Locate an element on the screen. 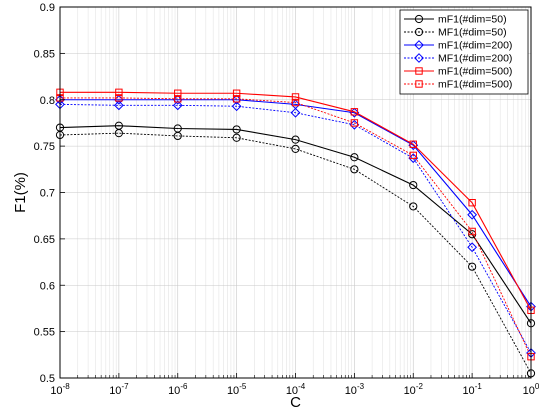  x-tick-label: 10⁻¹ is located at coordinates (472, 389).